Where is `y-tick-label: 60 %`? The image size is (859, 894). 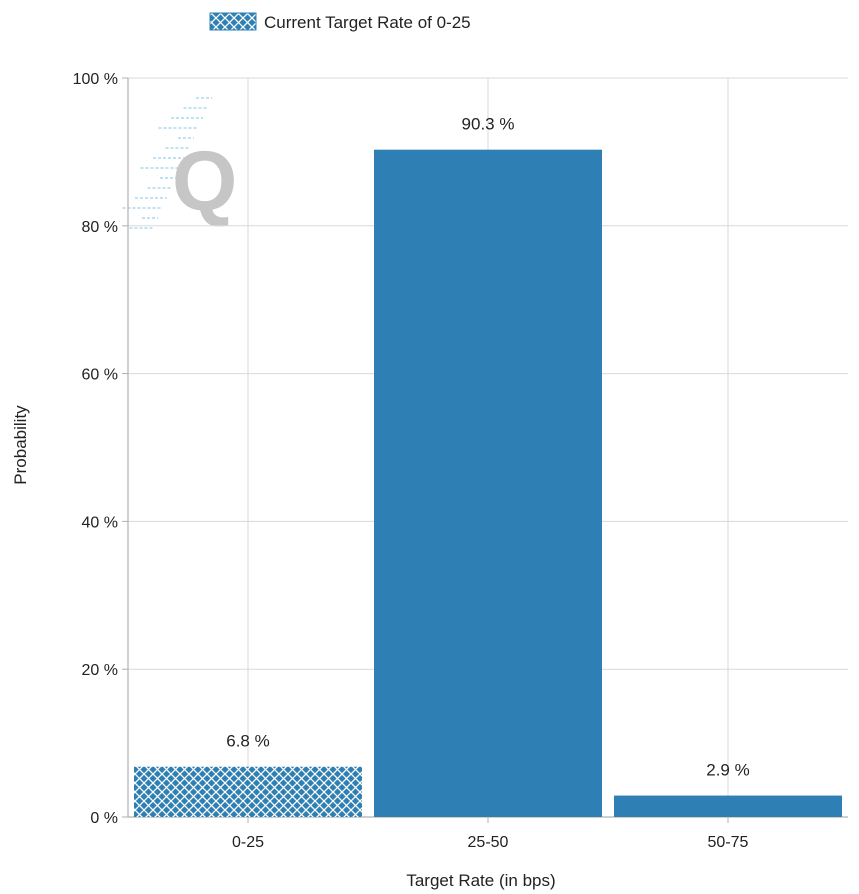 y-tick-label: 60 % is located at coordinates (100, 375).